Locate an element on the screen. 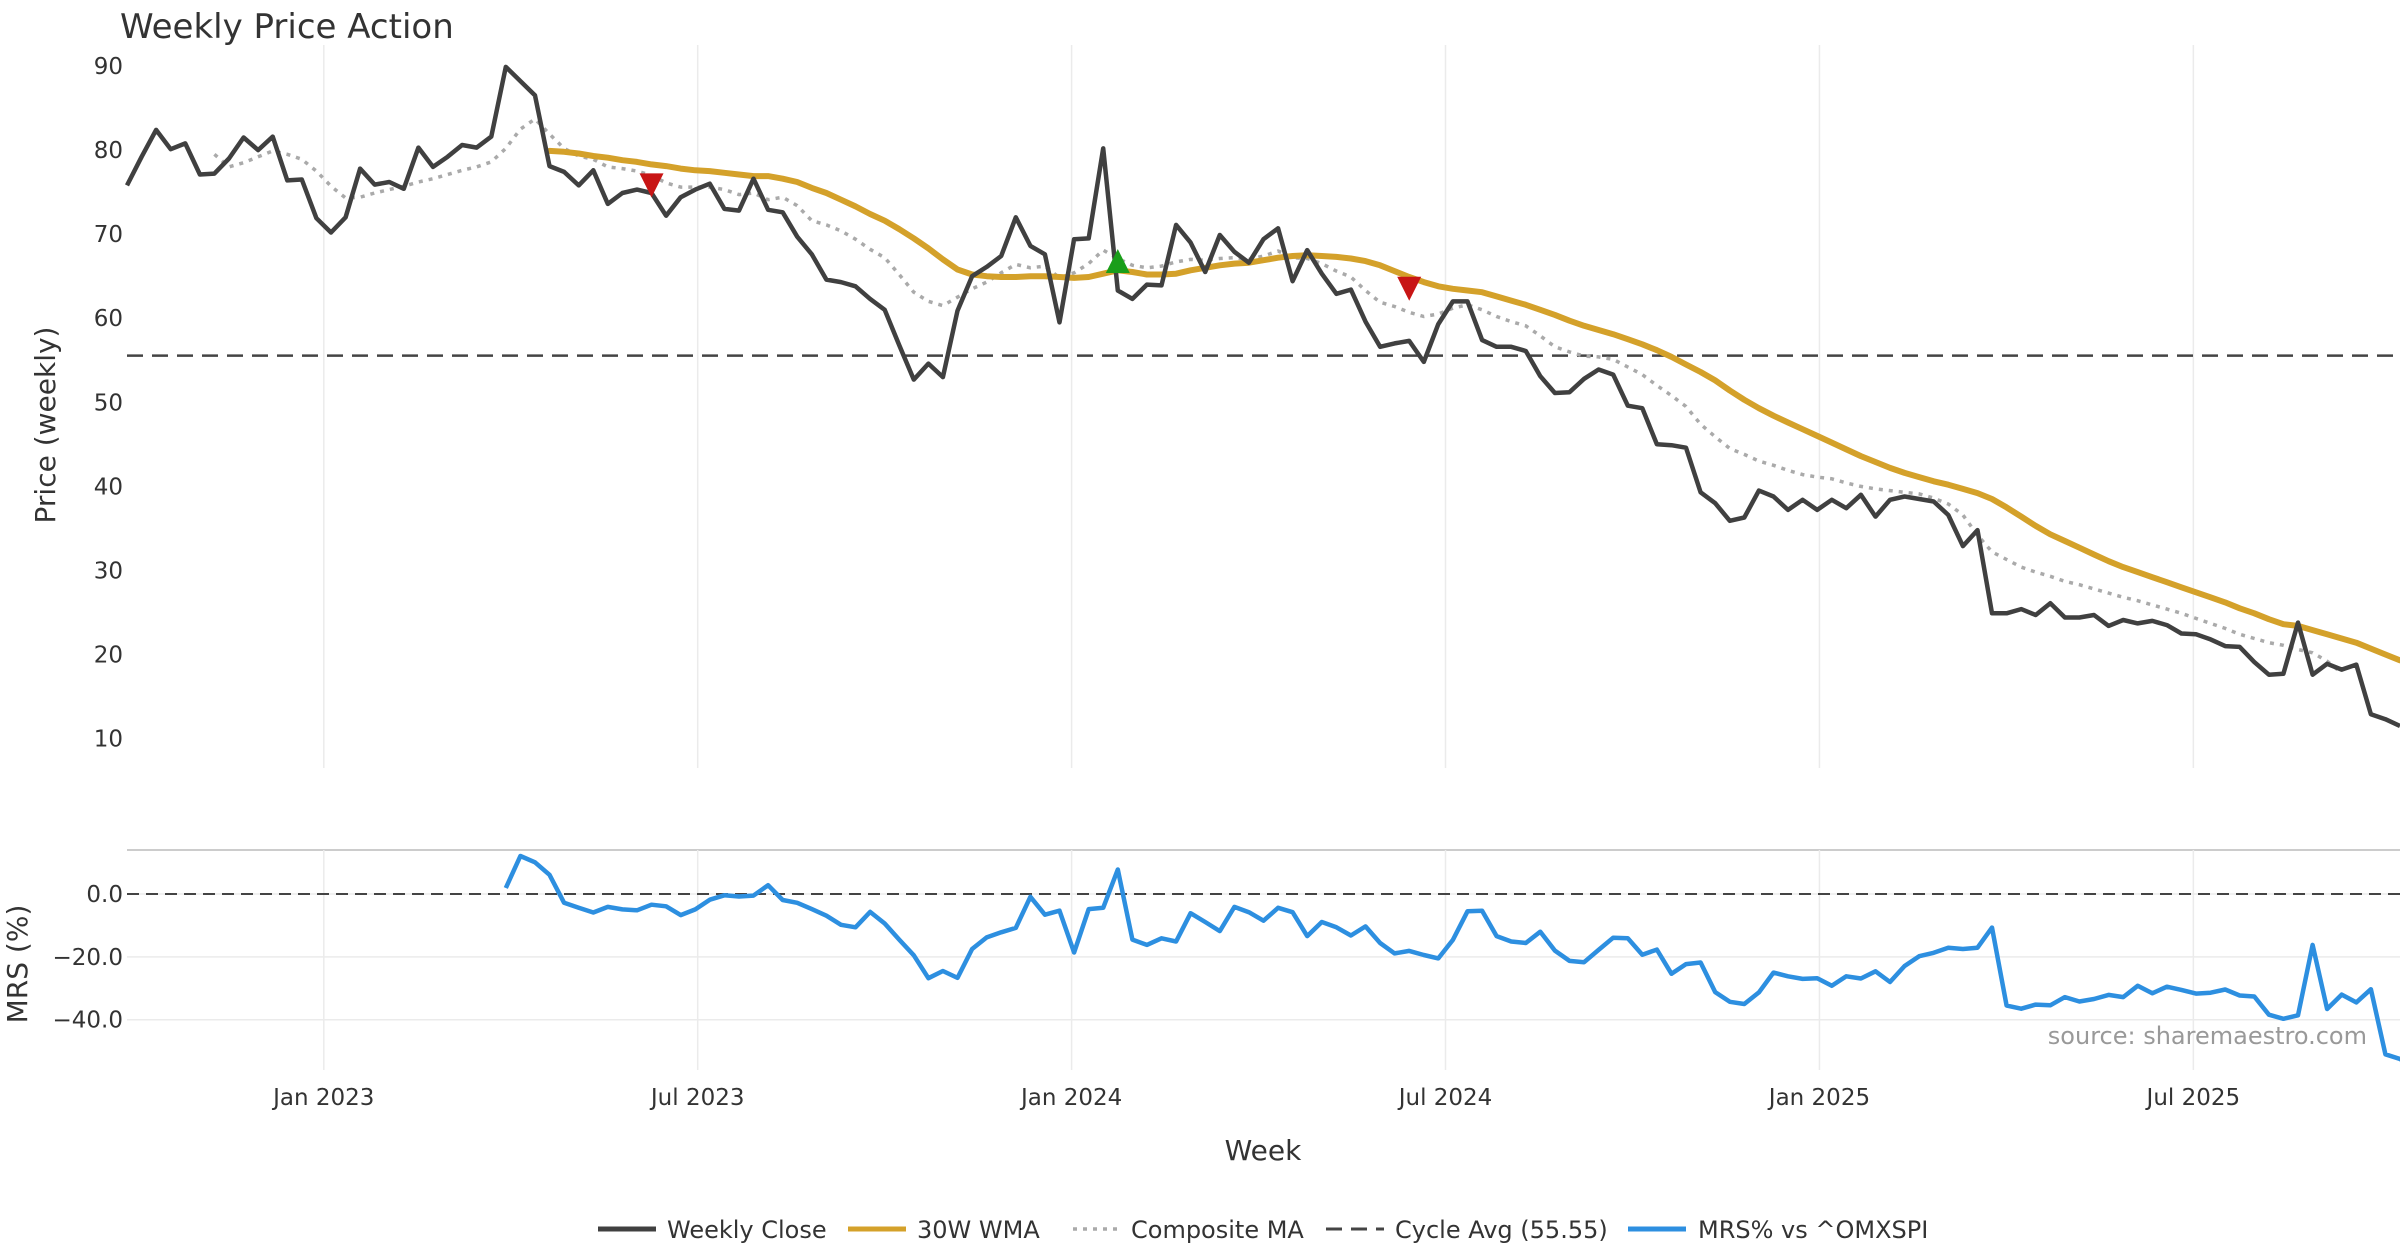 This screenshot has height=1260, width=2400. legend-label-mrs: MRS% vs ^OMXSPI is located at coordinates (1813, 1230).